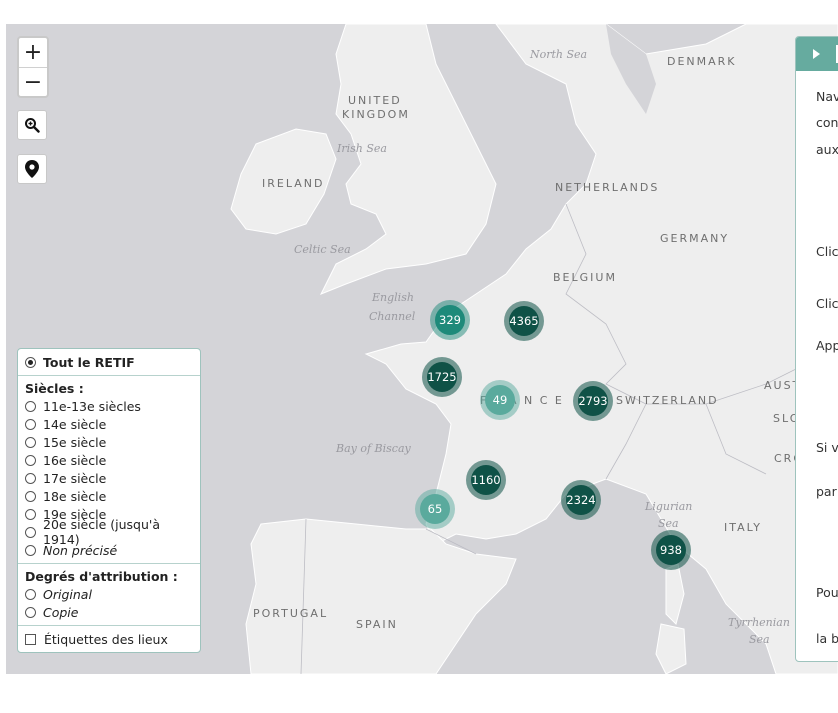  I want to click on country-label: ITALY, so click(743, 527).